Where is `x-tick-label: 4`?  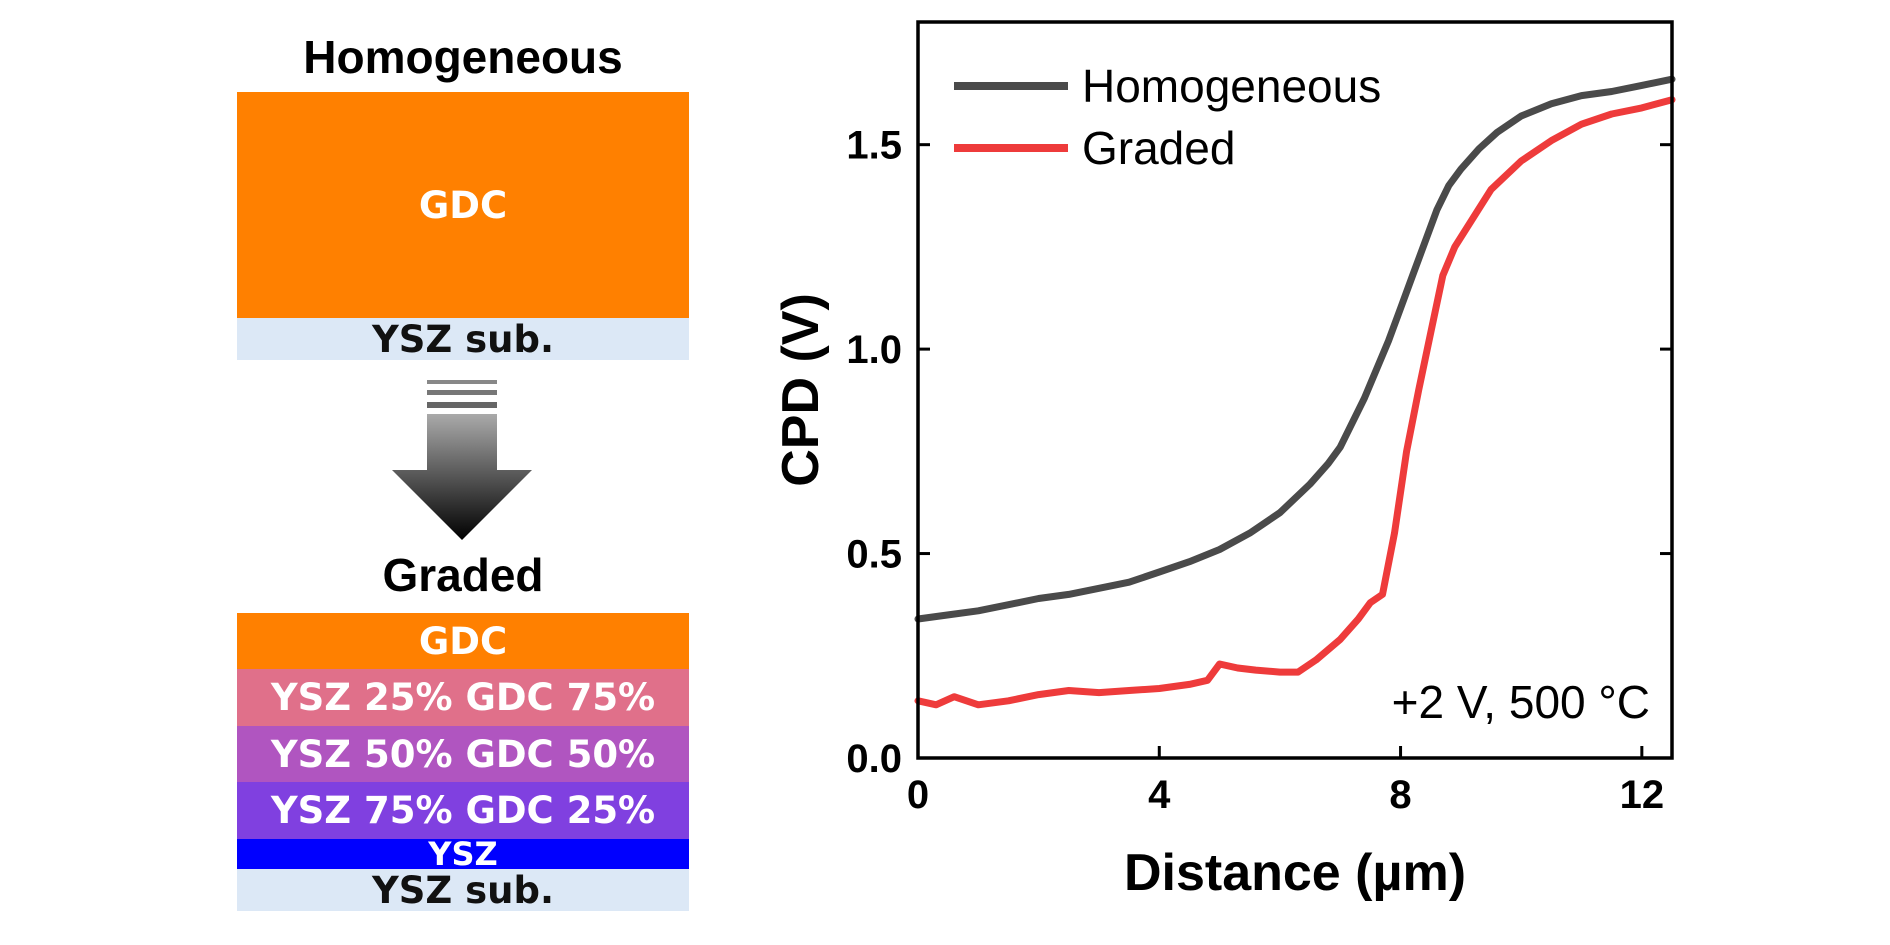
x-tick-label: 4 is located at coordinates (1159, 795).